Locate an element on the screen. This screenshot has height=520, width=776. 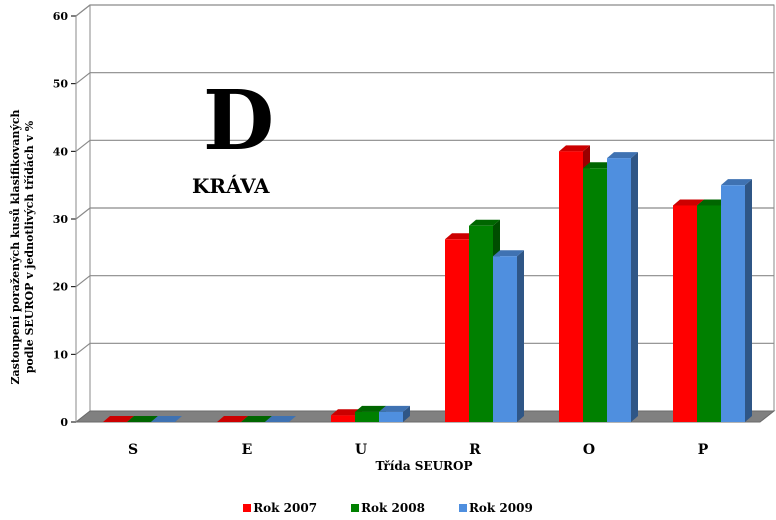
legend-item-1: Rok 2008 is located at coordinates (388, 508).